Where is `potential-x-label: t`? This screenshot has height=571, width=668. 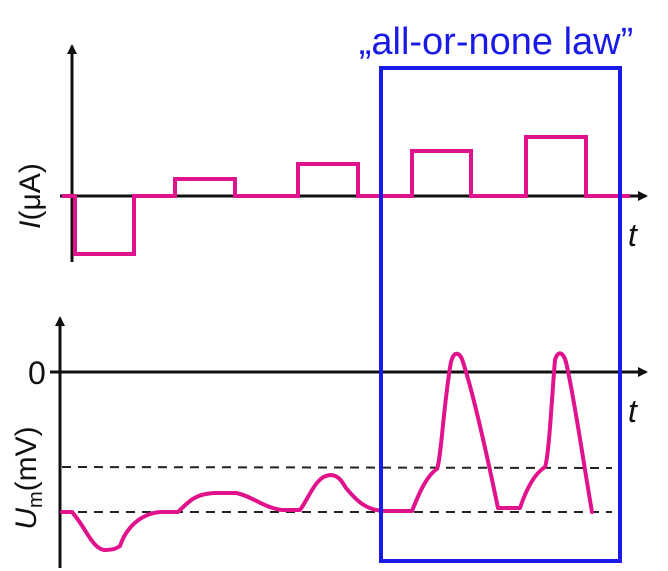 potential-x-label: t is located at coordinates (633, 411).